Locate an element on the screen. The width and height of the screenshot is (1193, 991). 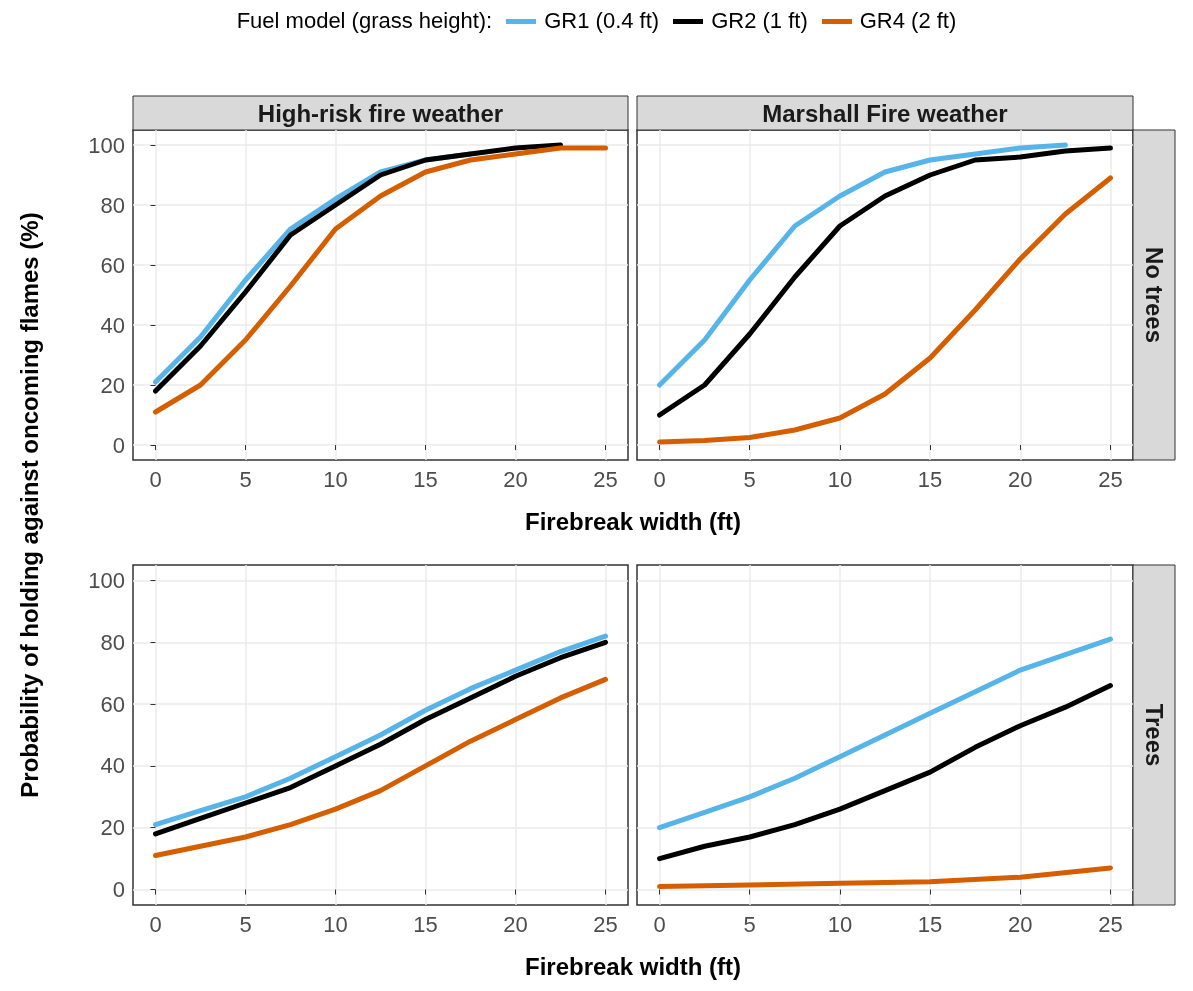
legend-label: GR1 (0.4 ft) is located at coordinates (602, 21).